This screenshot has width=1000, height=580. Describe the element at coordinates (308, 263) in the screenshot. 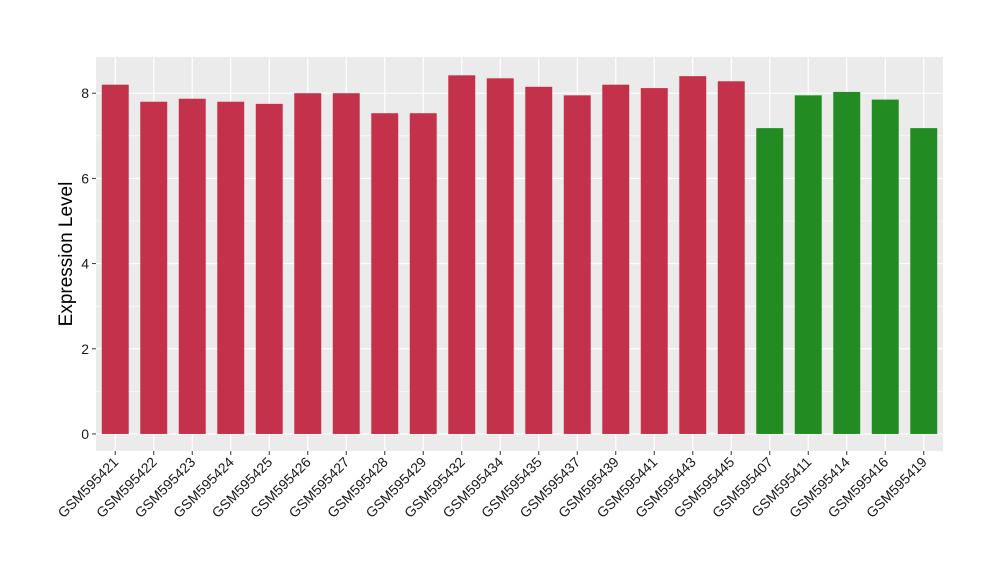

I see `bar-GSM595426` at that location.